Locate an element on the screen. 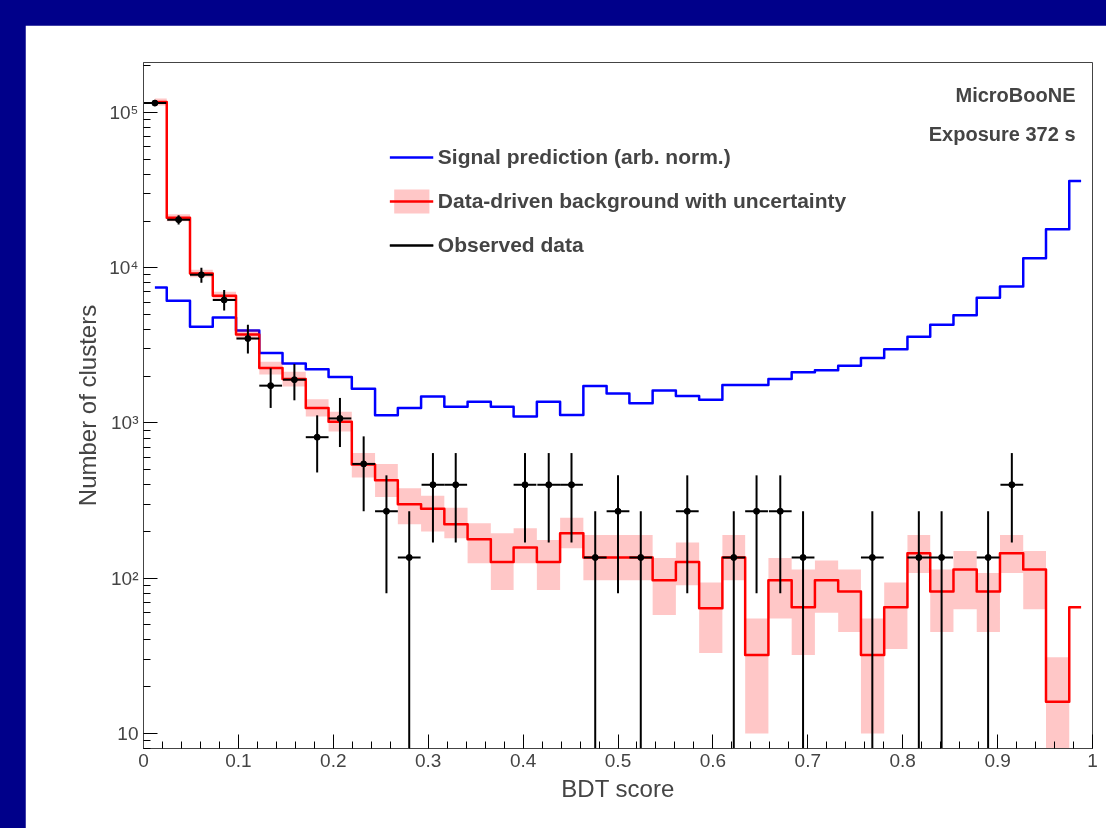 This screenshot has height=828, width=1106. y-tick-label: 10⁴ is located at coordinates (124, 268).